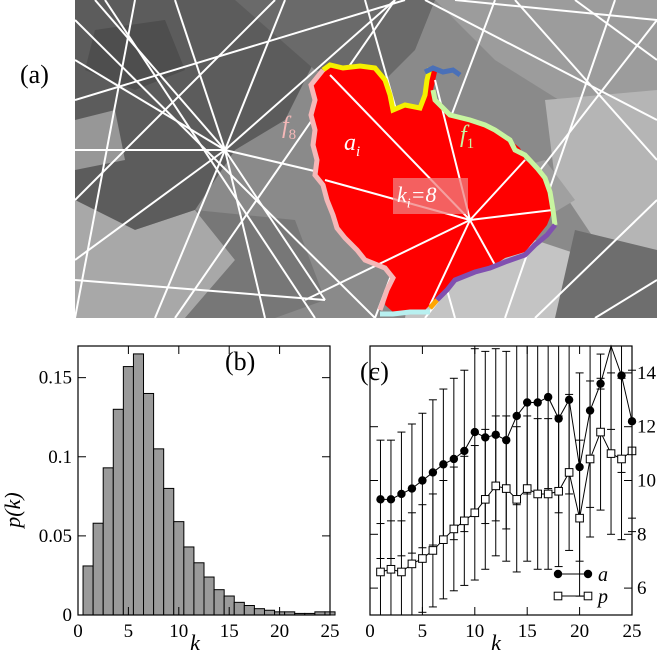 The image size is (657, 661). What do you see at coordinates (178, 631) in the screenshot?
I see `histogram-xtick-label: 10` at bounding box center [178, 631].